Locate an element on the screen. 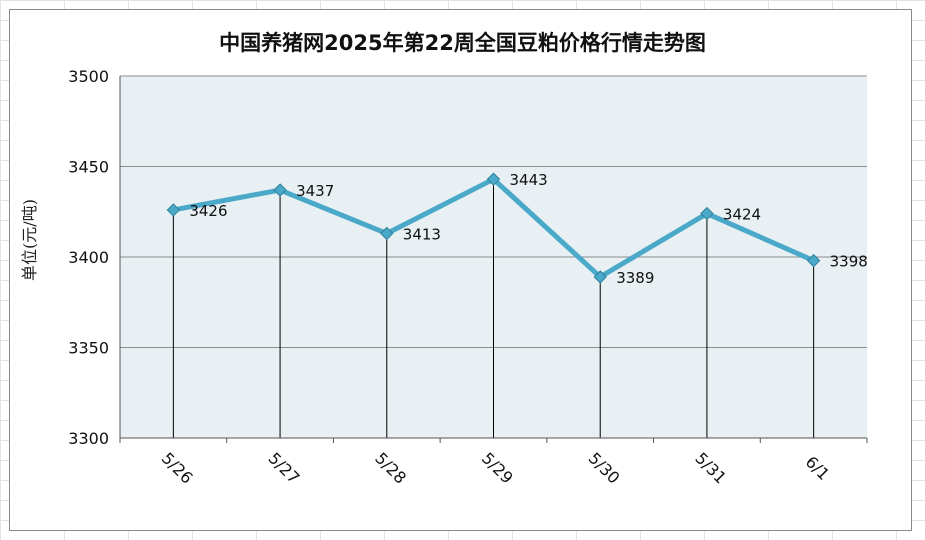 The image size is (925, 540). data-markers is located at coordinates (493, 228).